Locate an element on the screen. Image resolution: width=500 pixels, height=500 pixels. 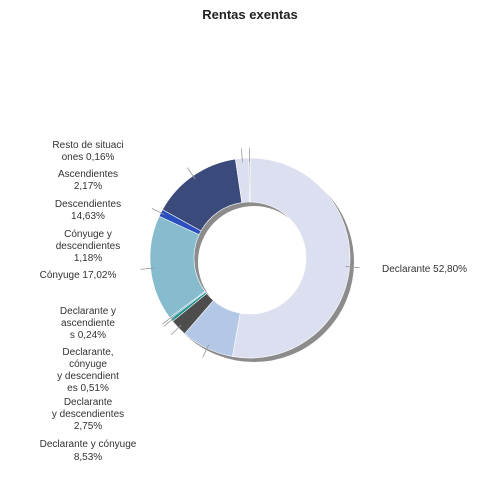
slice-label-10: Resto de situaci ones 0,16% is located at coordinates (87, 151).